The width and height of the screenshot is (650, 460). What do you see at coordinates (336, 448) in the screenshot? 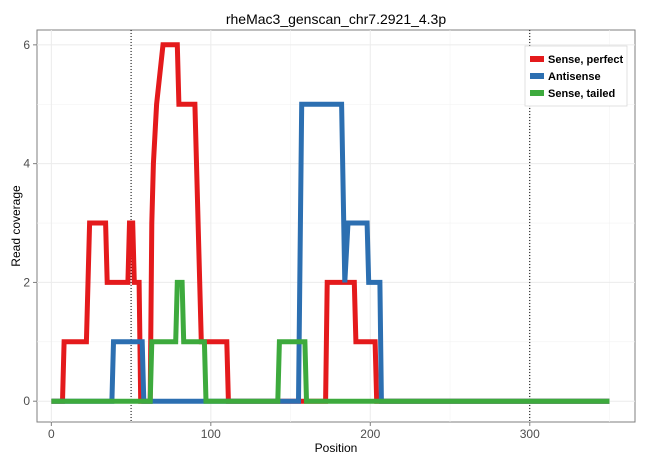
I see `x-axis-label: Position` at bounding box center [336, 448].